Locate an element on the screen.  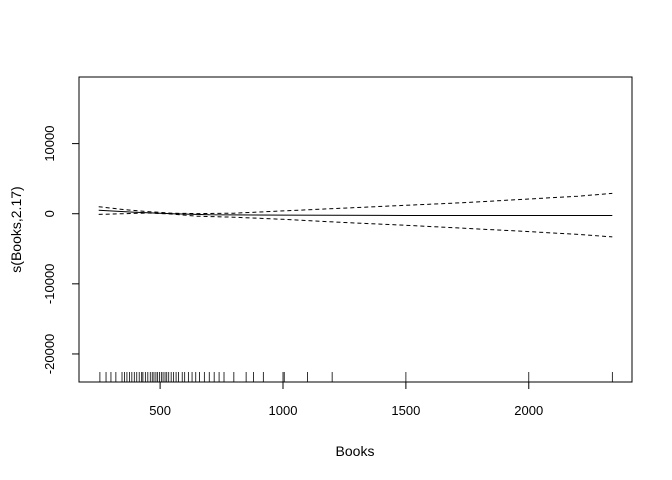
smooth-estimate-line is located at coordinates (355, 212).